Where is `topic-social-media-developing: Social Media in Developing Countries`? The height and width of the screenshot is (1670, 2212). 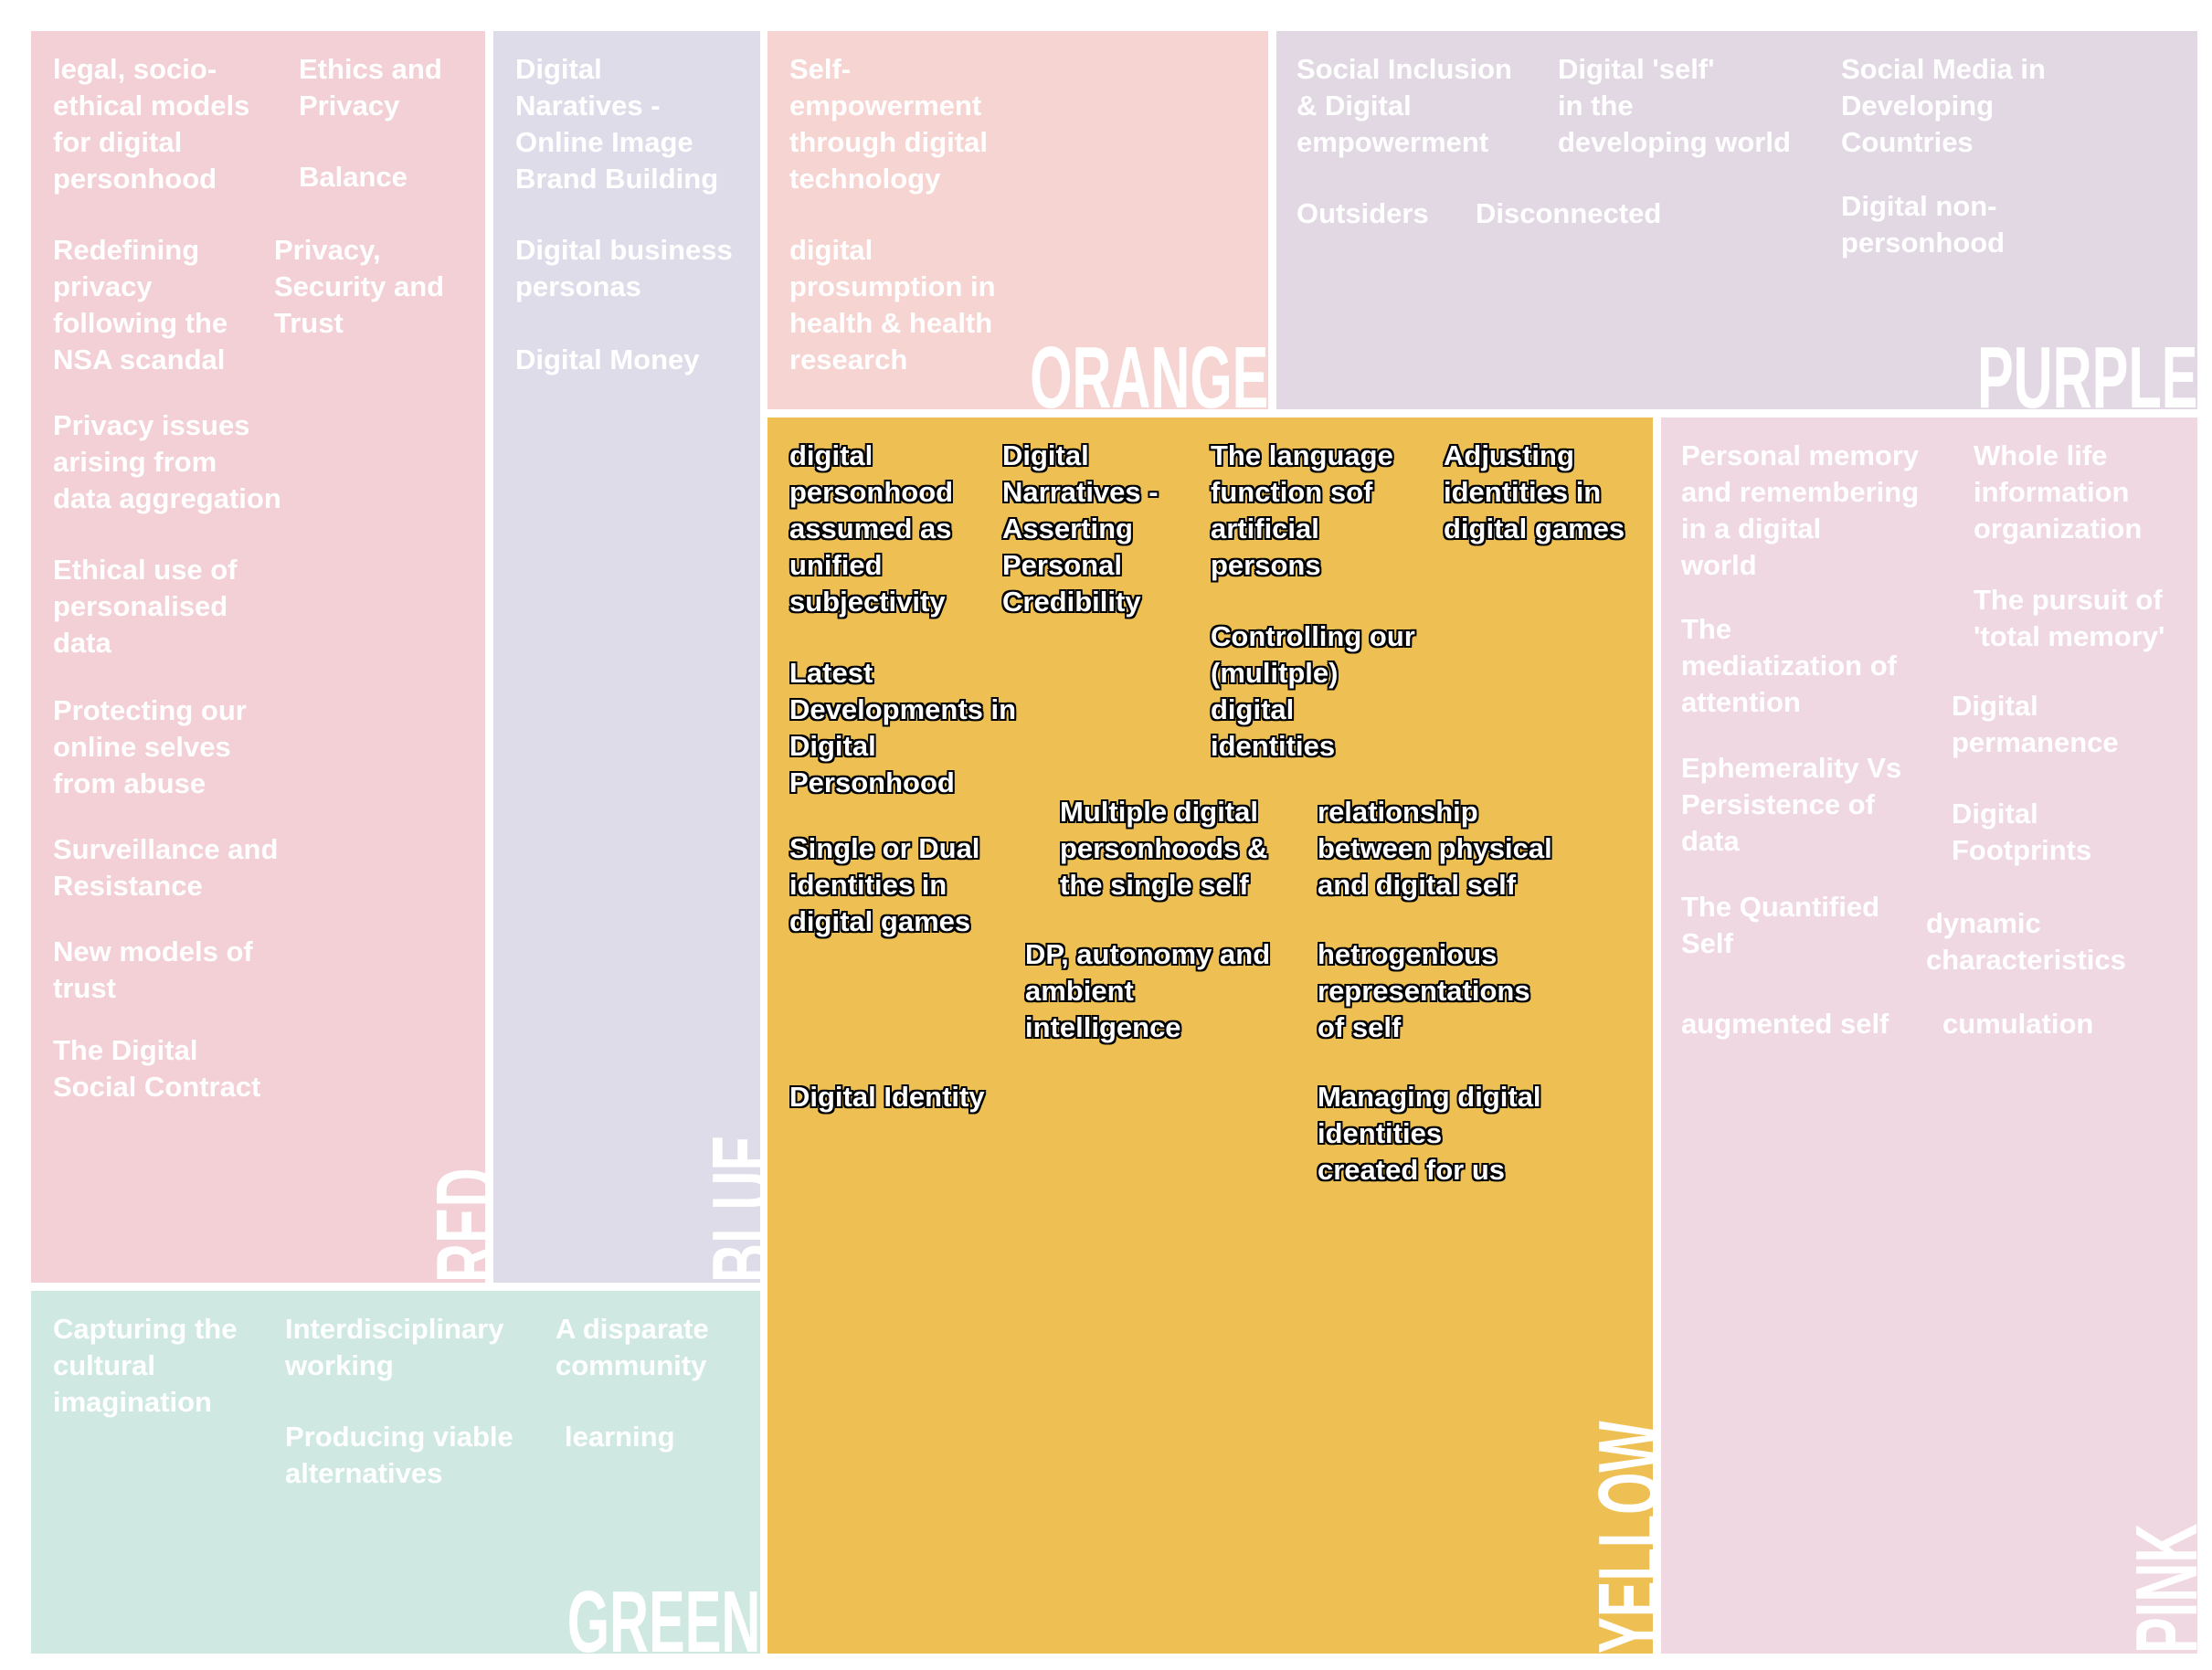
topic-social-media-developing: Social Media in Developing Countries is located at coordinates (1943, 105).